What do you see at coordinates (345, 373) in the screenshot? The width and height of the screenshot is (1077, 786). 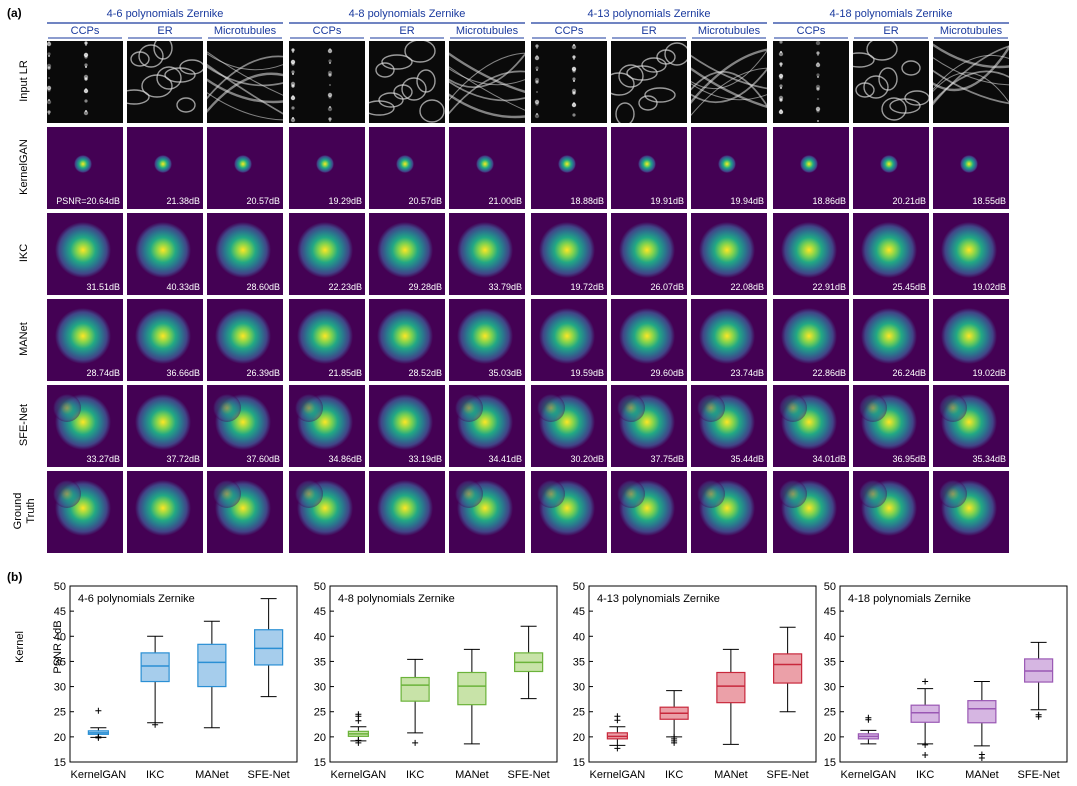 I see `psnr-label: 21.85dB` at bounding box center [345, 373].